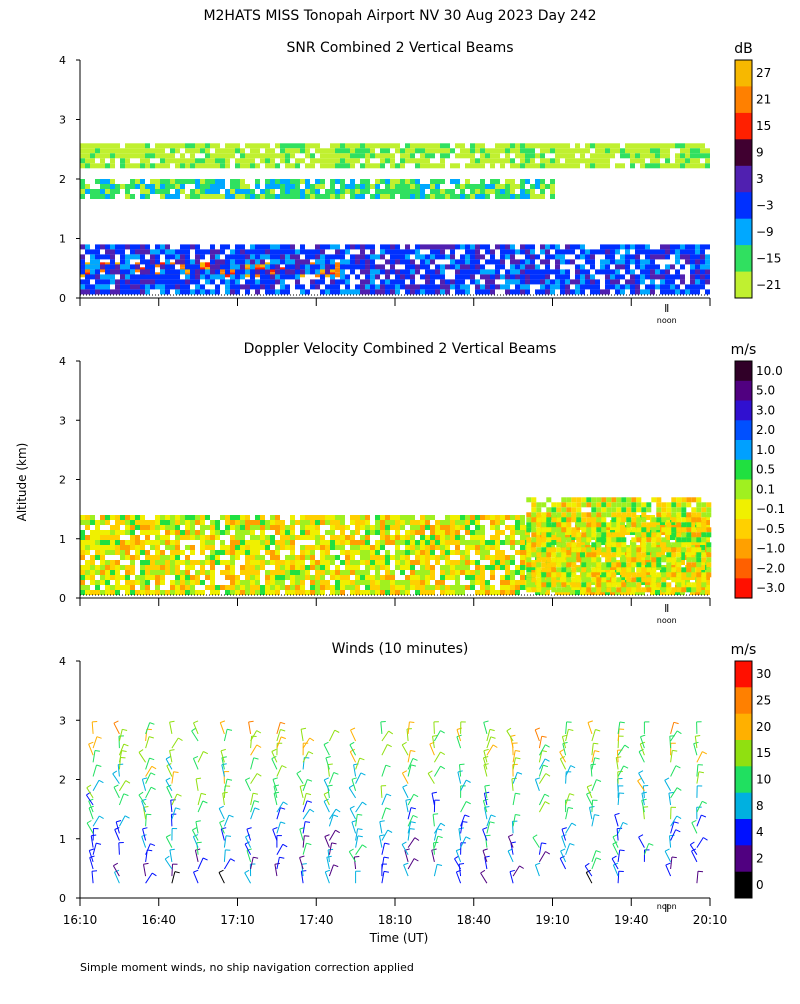 The width and height of the screenshot is (800, 1004). I want to click on colorbar-label: 5.0, so click(765, 391).